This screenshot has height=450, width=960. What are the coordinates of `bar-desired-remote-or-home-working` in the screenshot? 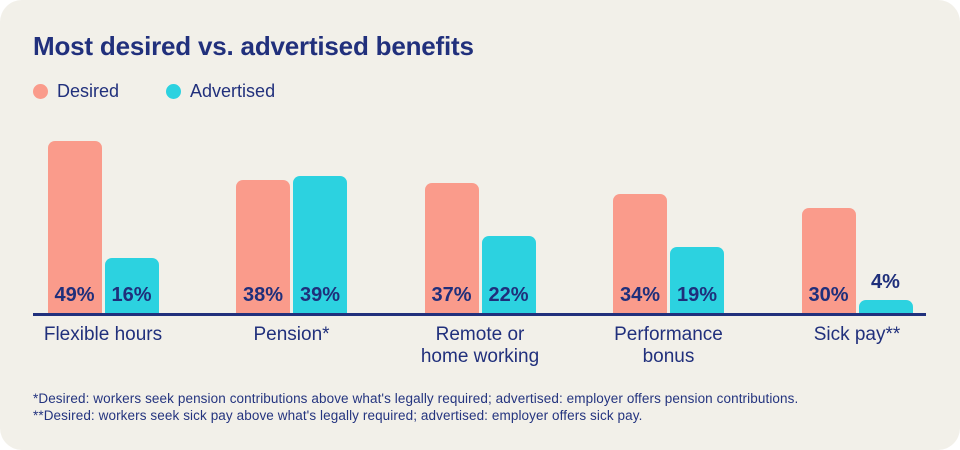 It's located at (451, 248).